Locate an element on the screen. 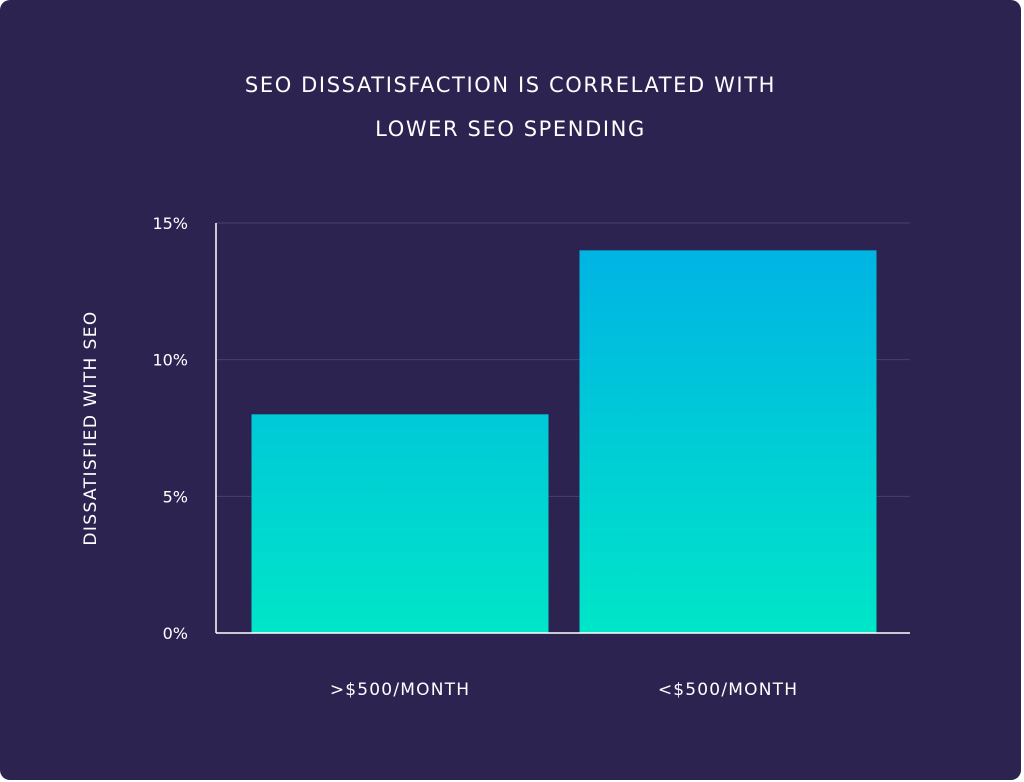  y-tick-label: 5% is located at coordinates (175, 496).